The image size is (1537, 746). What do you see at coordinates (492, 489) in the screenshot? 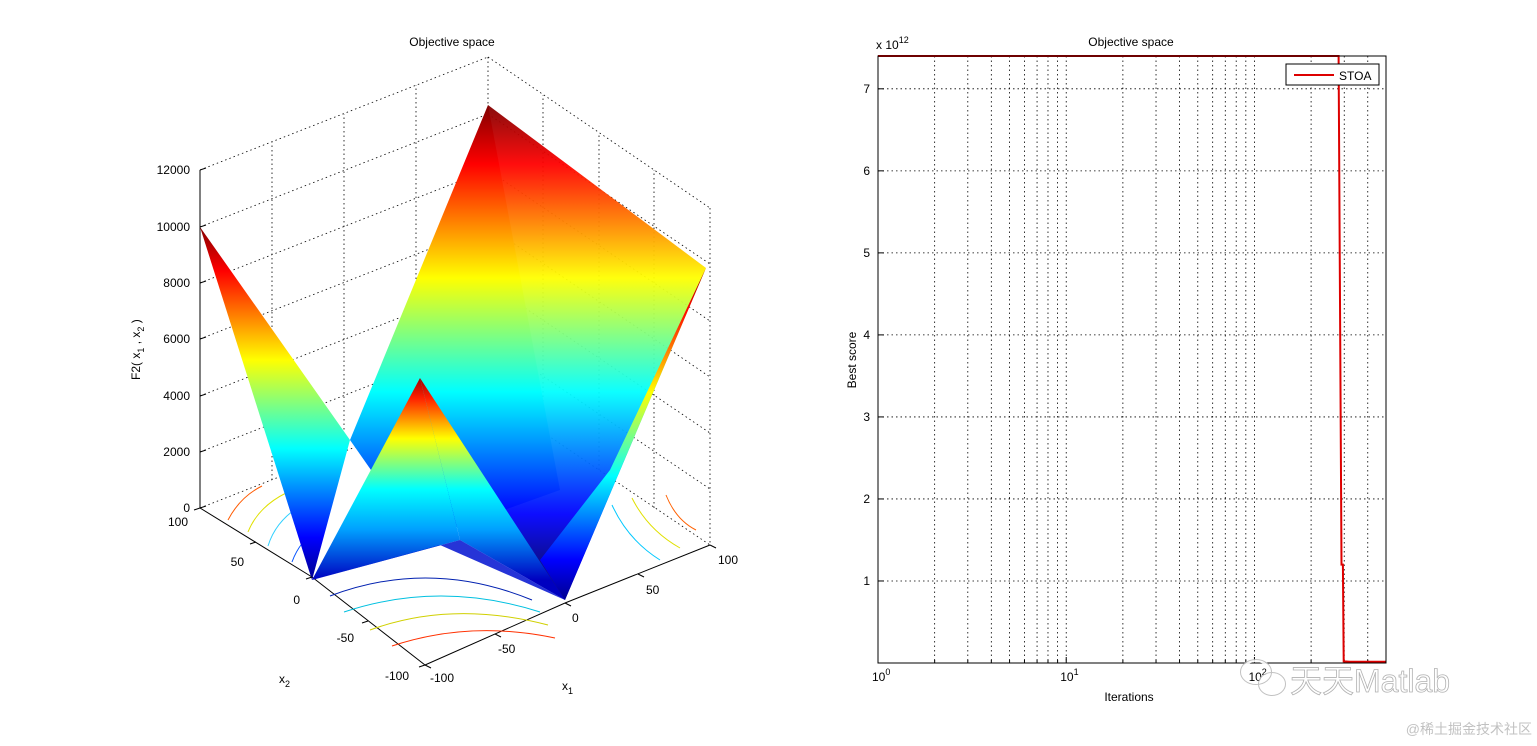
I see `surface-face-front-right` at bounding box center [492, 489].